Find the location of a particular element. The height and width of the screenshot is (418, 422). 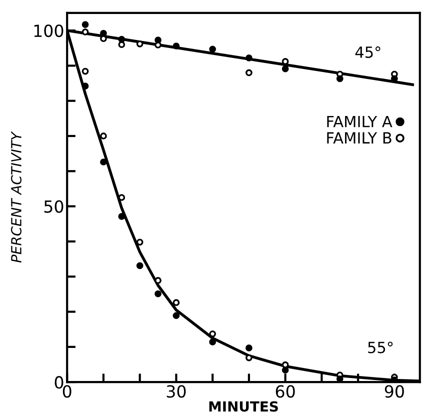

legend-label: FAMILY A is located at coordinates (359, 122).